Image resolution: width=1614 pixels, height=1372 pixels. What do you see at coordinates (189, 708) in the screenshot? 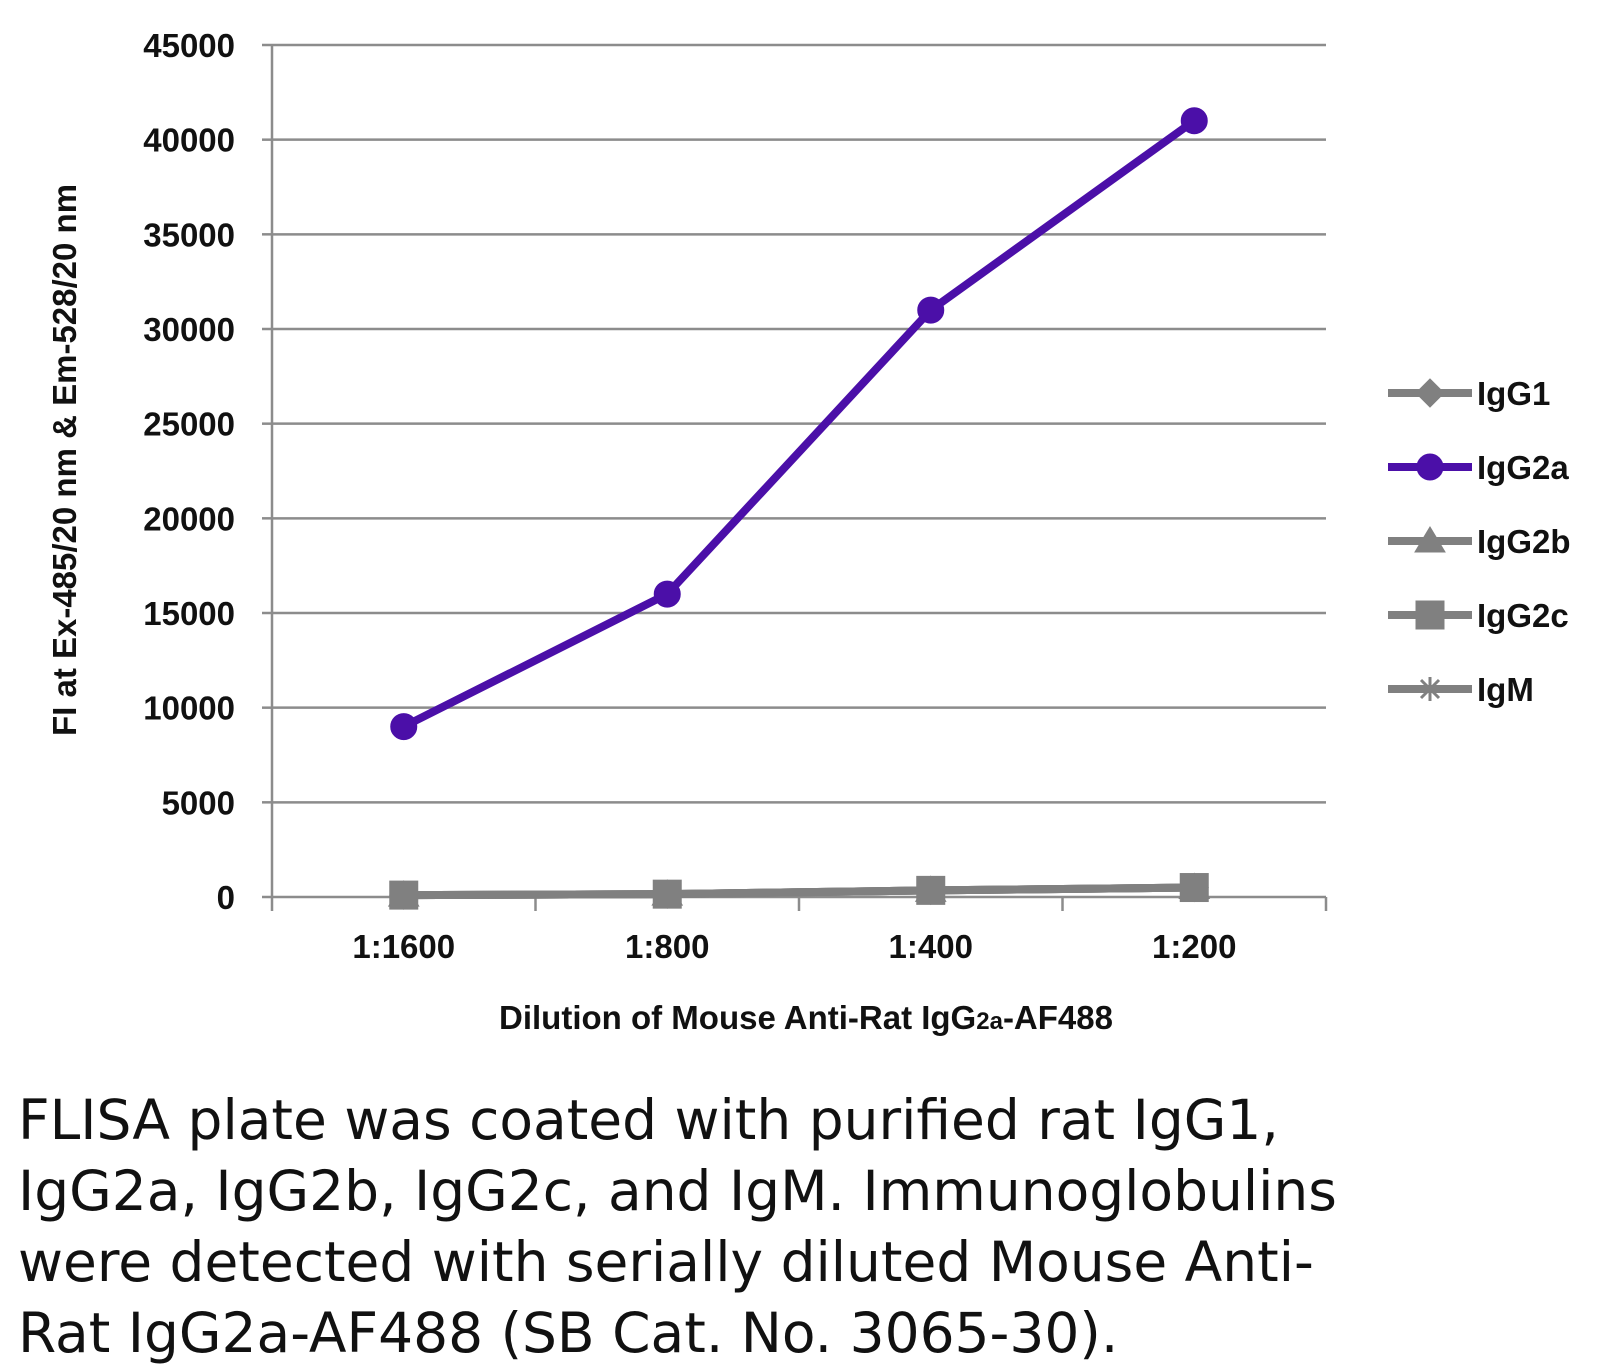
I see `y-tick-label: 10000` at bounding box center [189, 708].